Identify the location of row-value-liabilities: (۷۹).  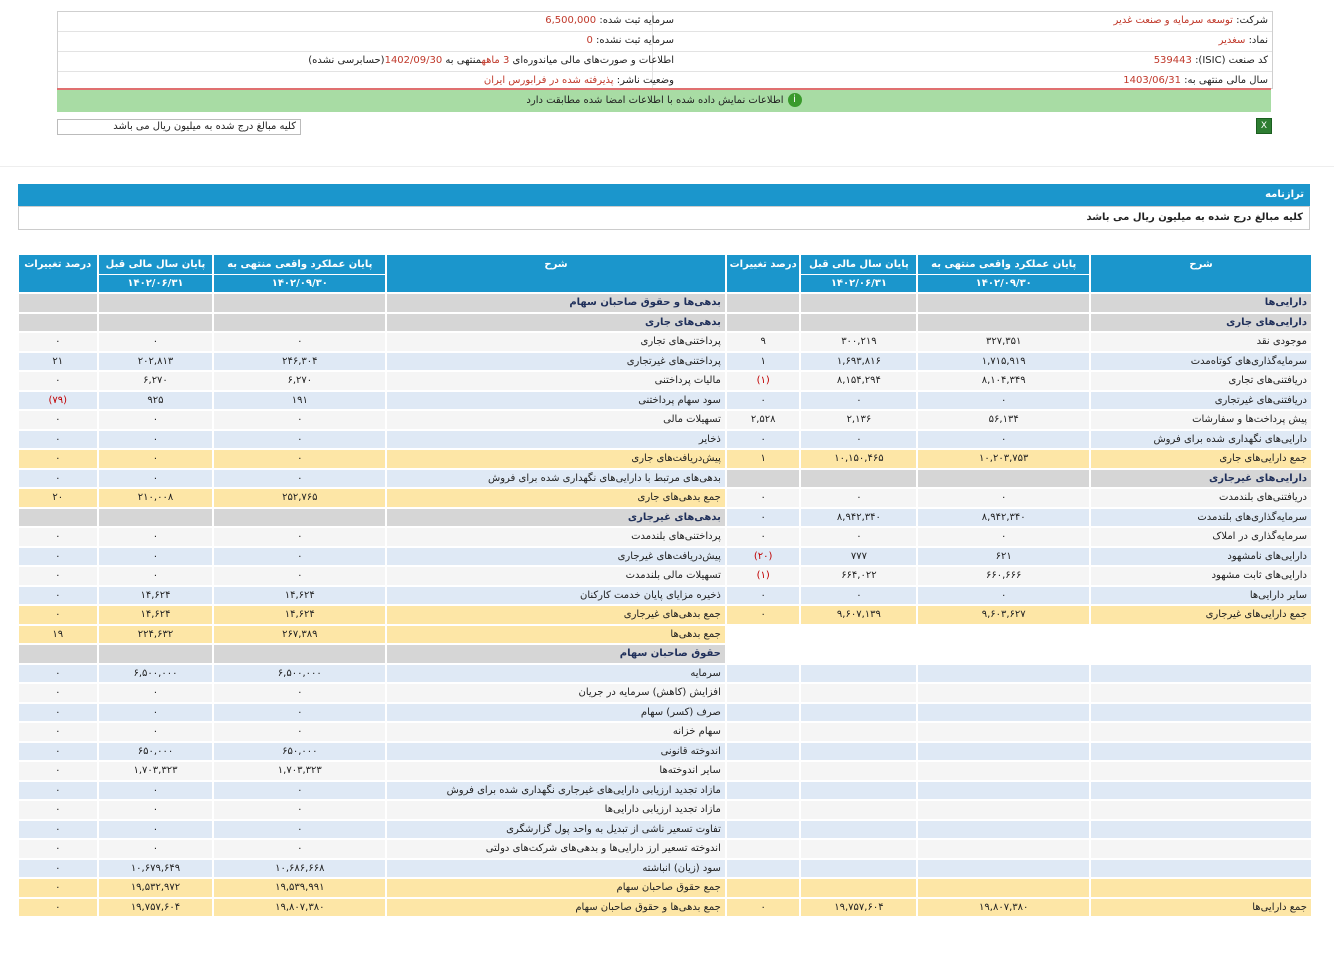
(58, 400).